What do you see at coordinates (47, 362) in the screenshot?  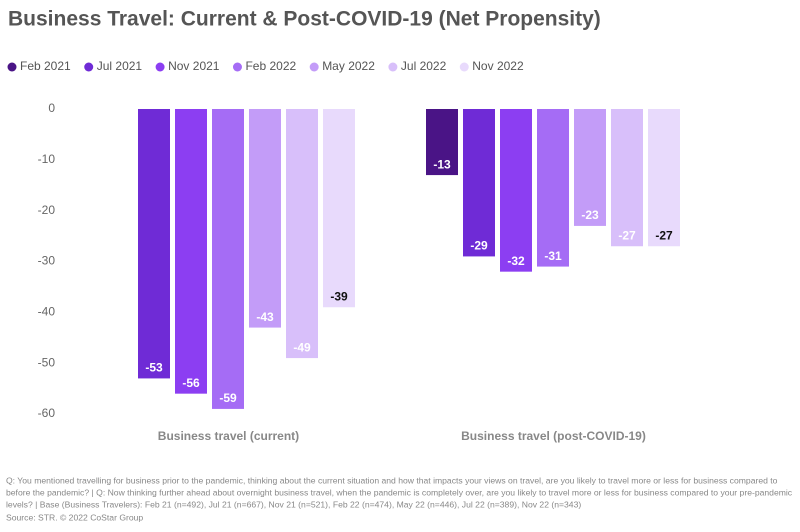 I see `y-tick-label: -50` at bounding box center [47, 362].